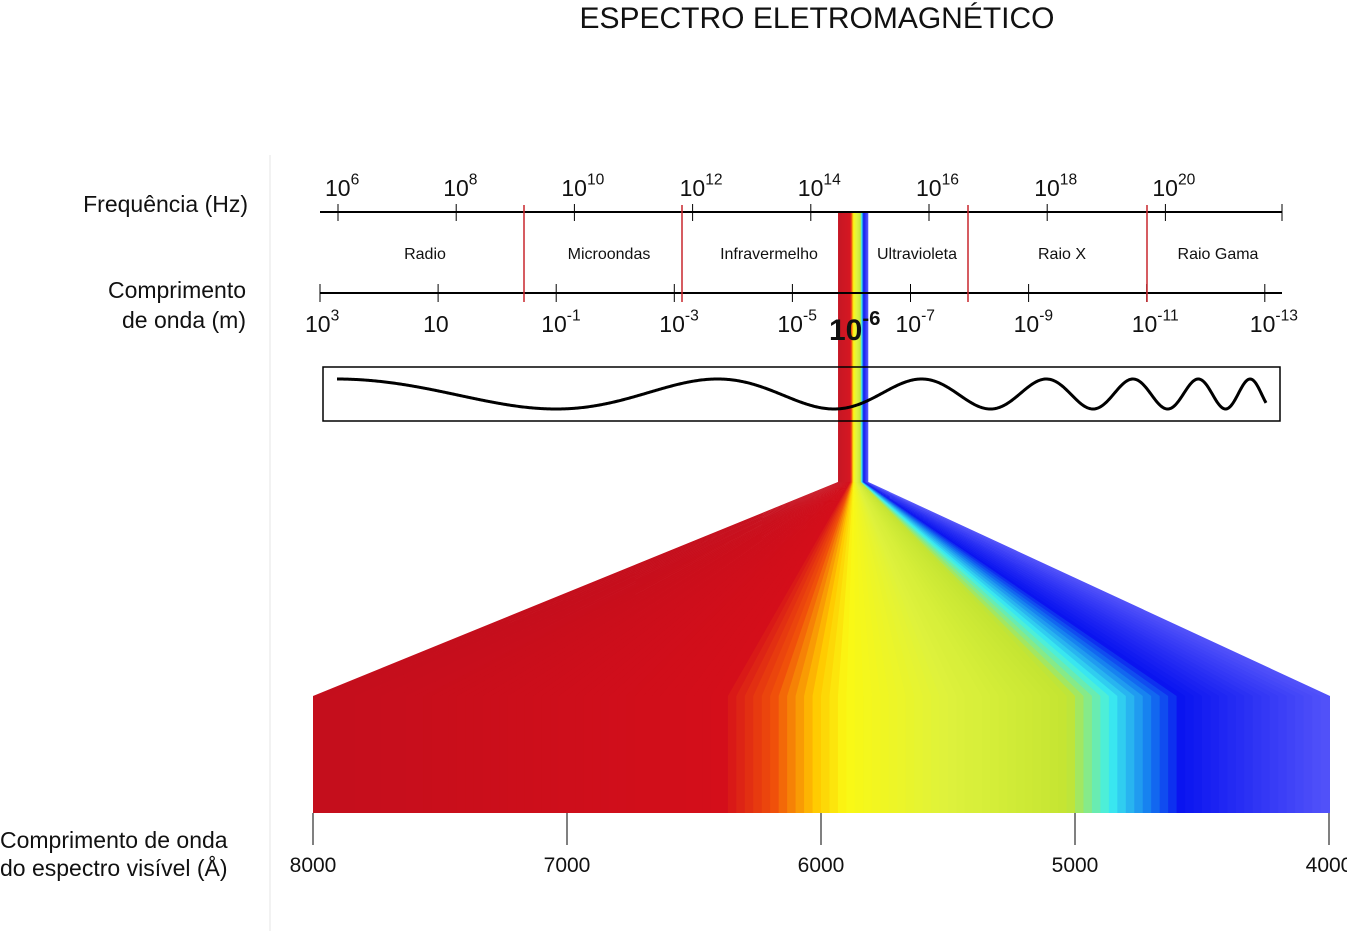 The height and width of the screenshot is (931, 1347). I want to click on tick-label: 10, so click(436, 324).